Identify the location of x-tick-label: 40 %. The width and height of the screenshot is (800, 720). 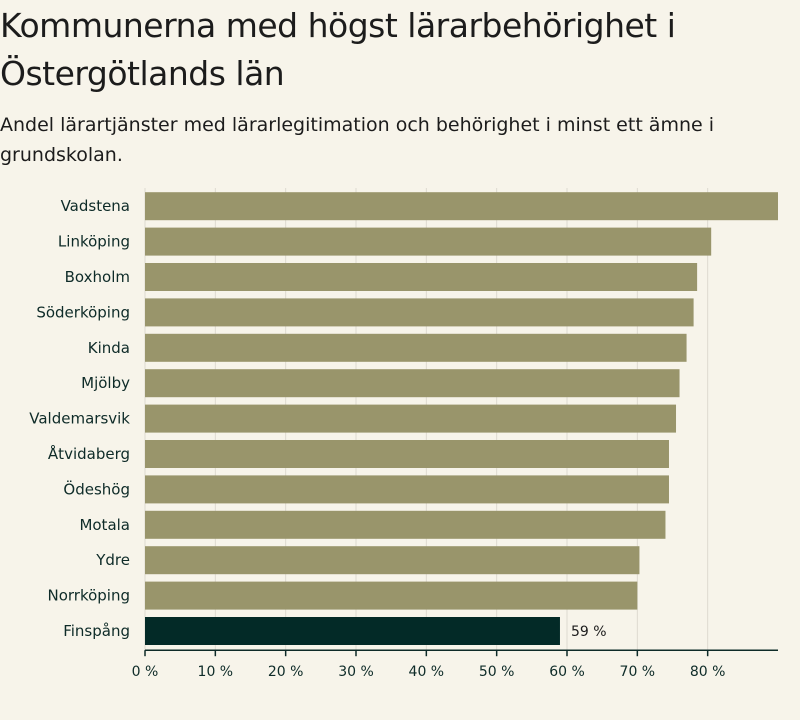
(427, 672).